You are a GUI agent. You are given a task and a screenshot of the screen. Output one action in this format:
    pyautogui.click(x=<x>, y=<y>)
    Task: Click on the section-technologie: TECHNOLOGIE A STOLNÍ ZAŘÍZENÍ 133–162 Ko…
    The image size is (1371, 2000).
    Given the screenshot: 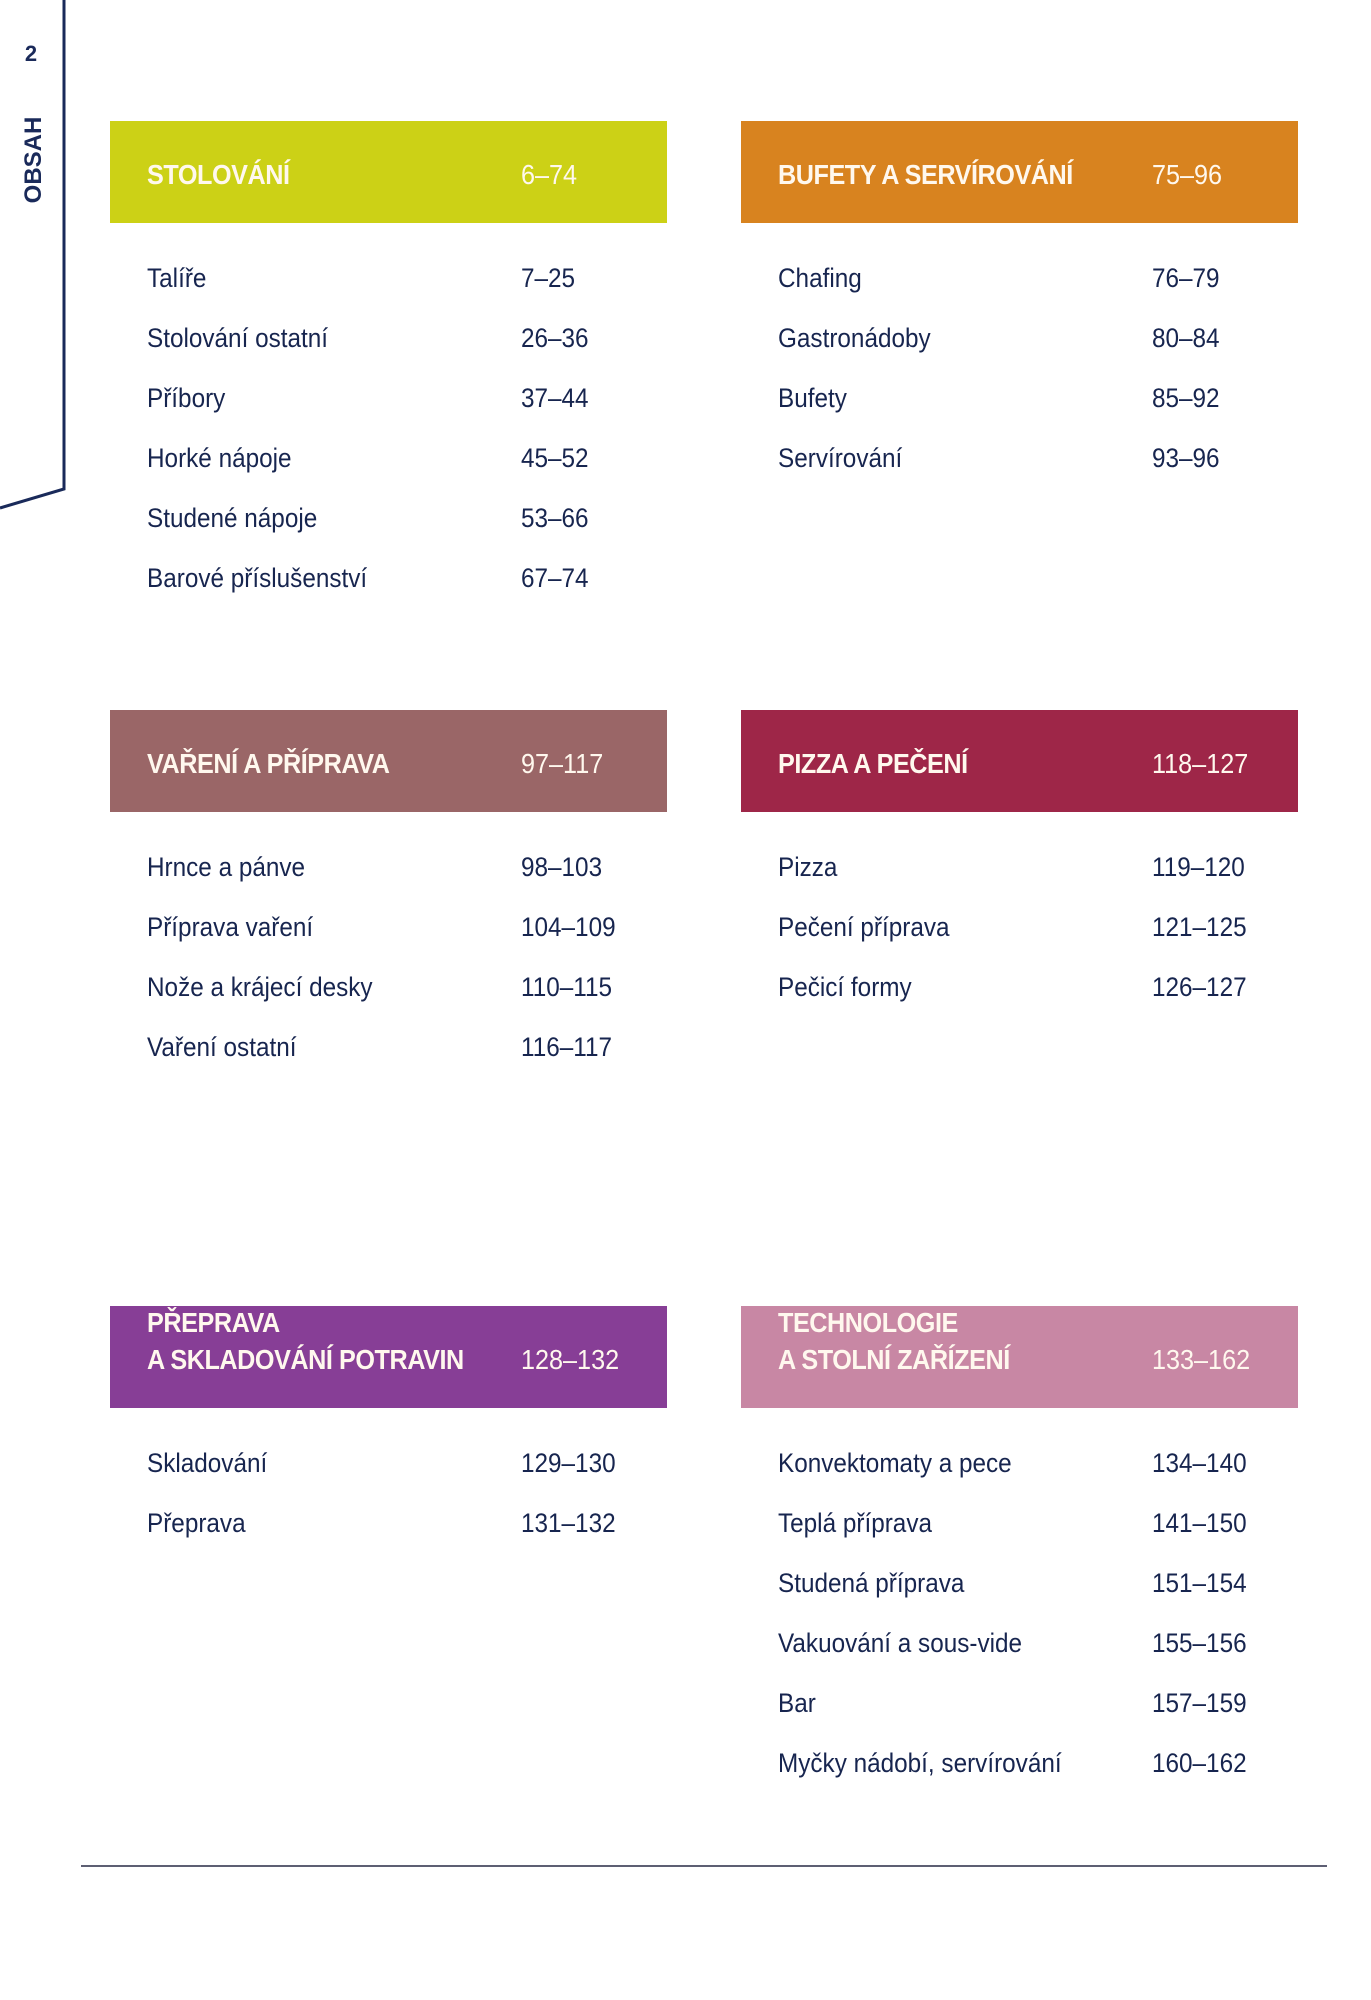 What is the action you would take?
    pyautogui.click(x=1019, y=1552)
    